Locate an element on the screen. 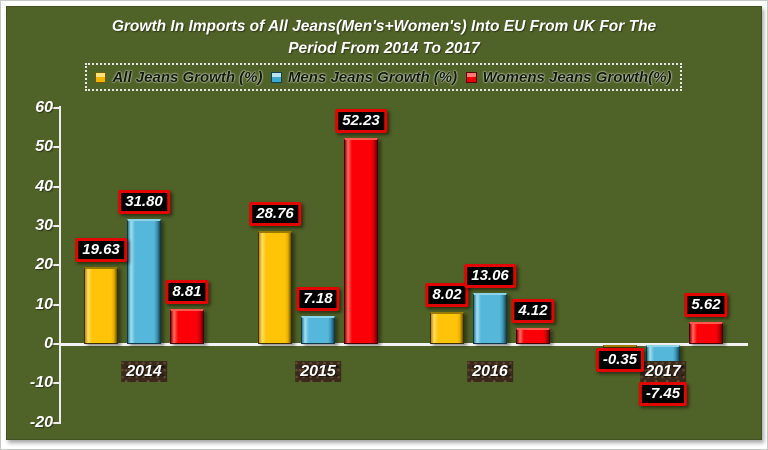 The image size is (768, 450). legend-item: Womens Jeans Growth(%) is located at coordinates (568, 77).